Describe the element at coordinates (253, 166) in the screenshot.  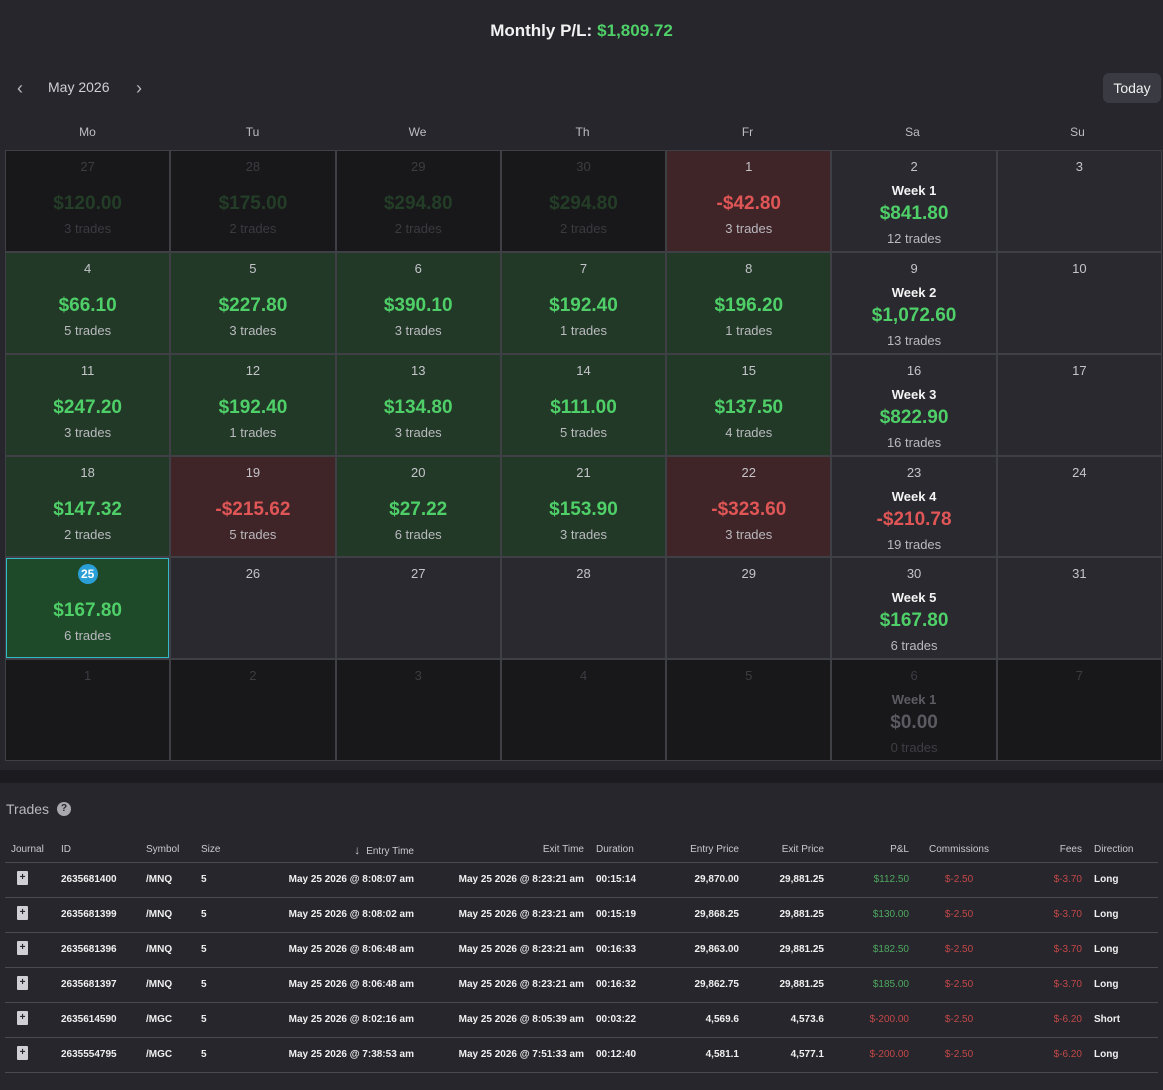
I see `day-number: 28` at that location.